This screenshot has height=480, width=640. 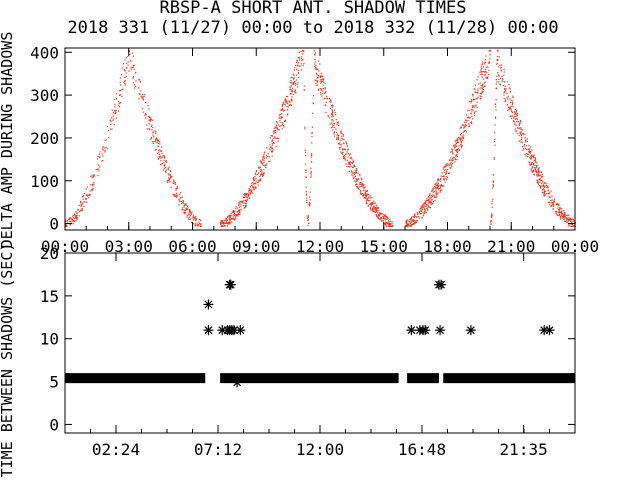 What do you see at coordinates (240, 330) in the screenshot?
I see `star-stroke` at bounding box center [240, 330].